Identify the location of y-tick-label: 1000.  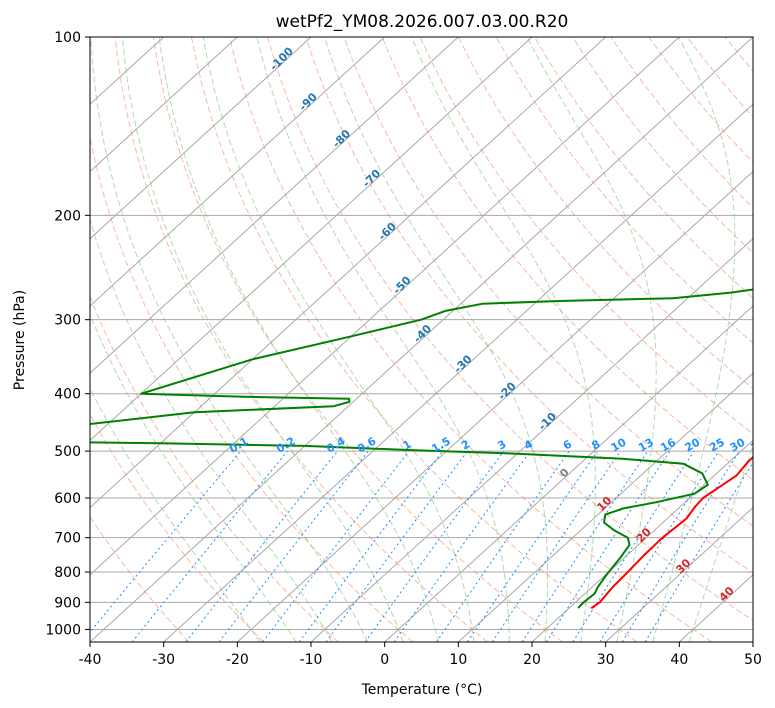
(63, 630).